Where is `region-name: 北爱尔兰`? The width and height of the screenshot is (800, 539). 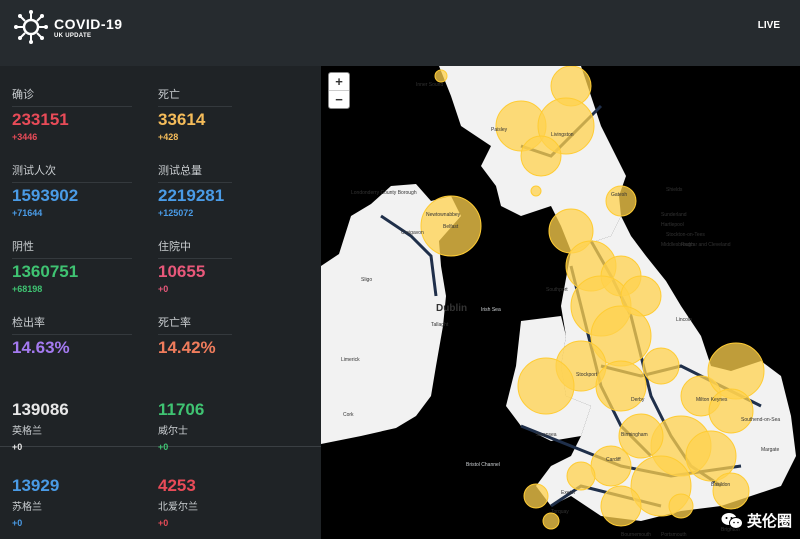
region-name: 北爱尔兰 is located at coordinates (178, 507).